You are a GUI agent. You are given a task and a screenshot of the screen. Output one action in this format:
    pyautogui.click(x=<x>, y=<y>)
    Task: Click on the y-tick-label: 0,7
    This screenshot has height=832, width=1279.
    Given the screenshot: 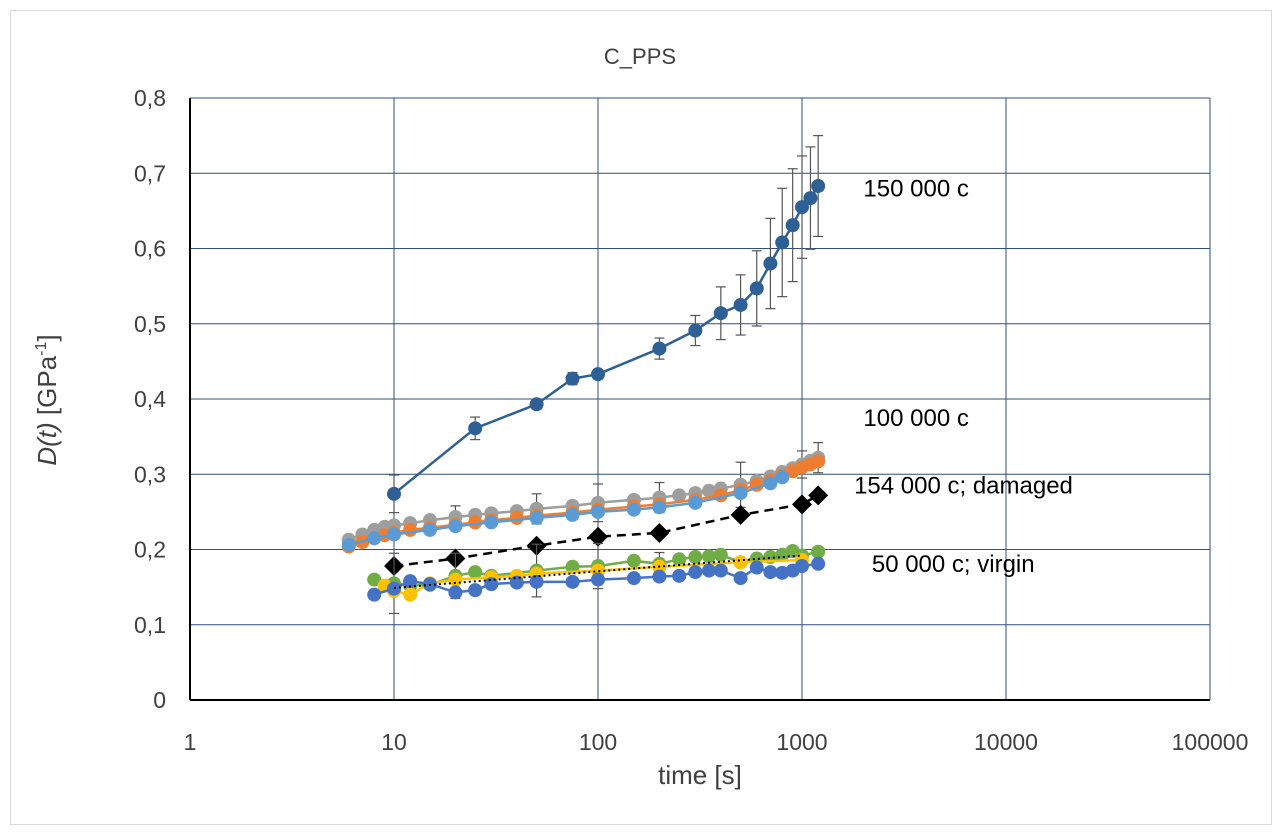 What is the action you would take?
    pyautogui.click(x=150, y=173)
    